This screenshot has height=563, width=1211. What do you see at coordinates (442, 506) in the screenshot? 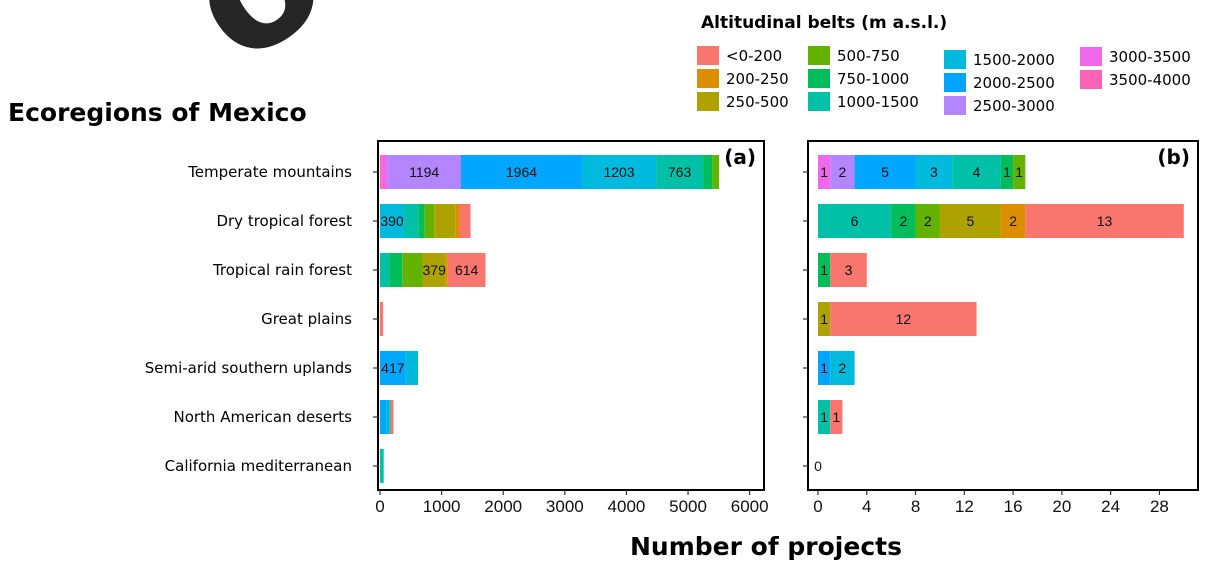
I see `x-tick-label: 1000` at bounding box center [442, 506].